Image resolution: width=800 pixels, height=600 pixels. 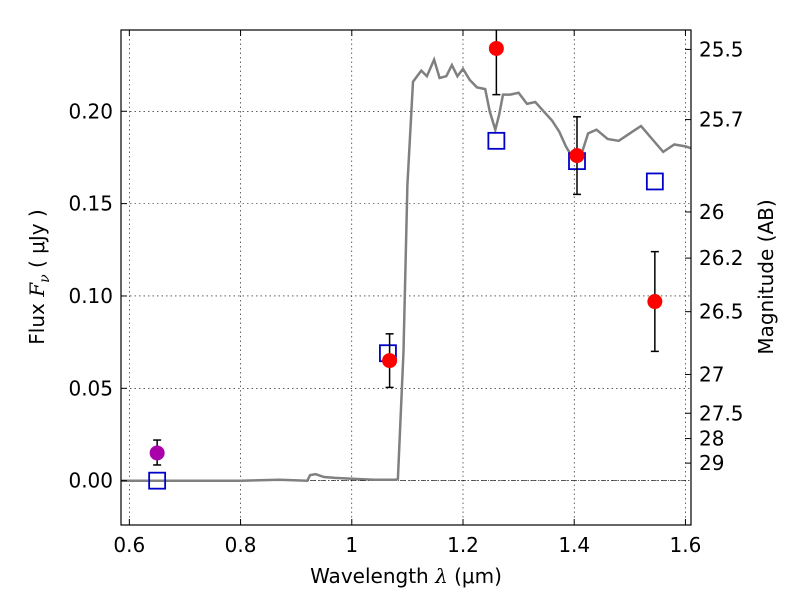 What do you see at coordinates (711, 212) in the screenshot?
I see `right-tick-label: 26` at bounding box center [711, 212].